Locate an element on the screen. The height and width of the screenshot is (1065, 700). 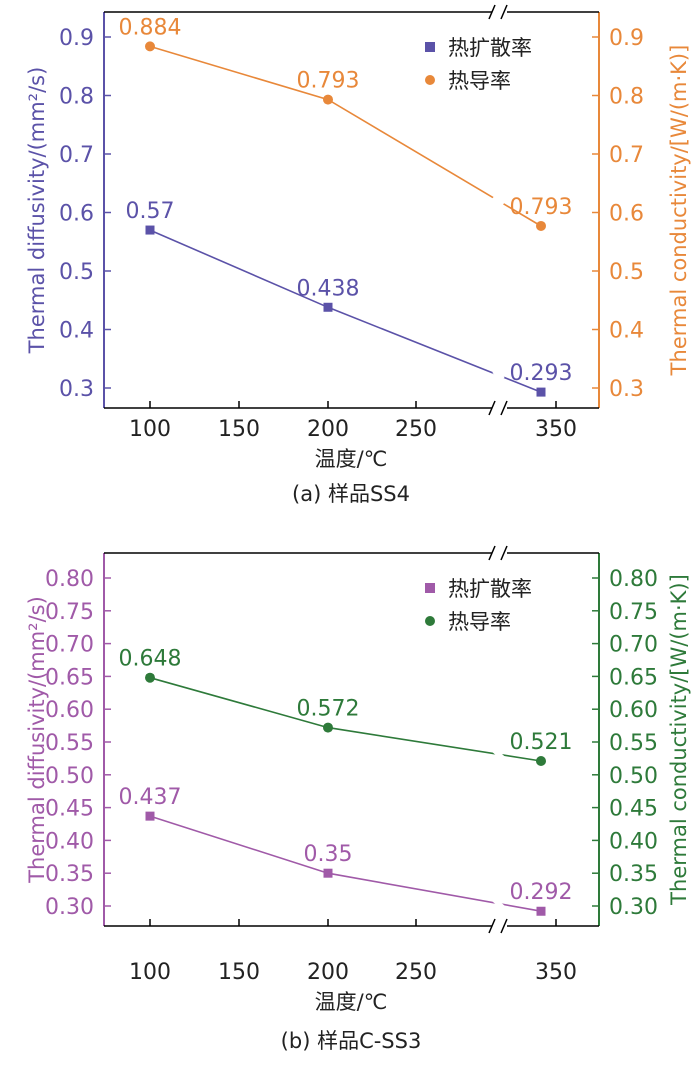
y-tick-label-right: 0.45 is located at coordinates (633, 809).